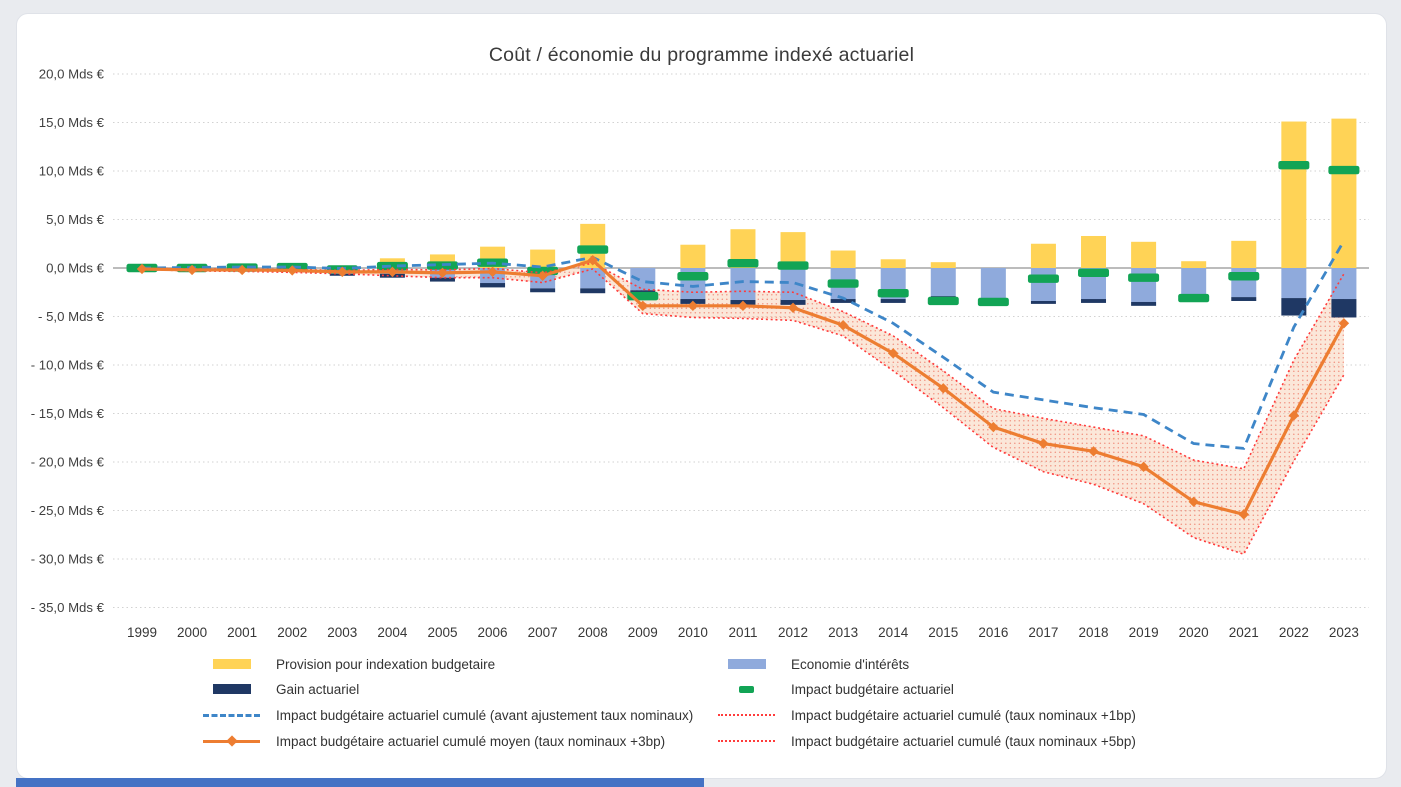 Image resolution: width=1401 pixels, height=787 pixels. I want to click on slide-accent-bar, so click(360, 782).